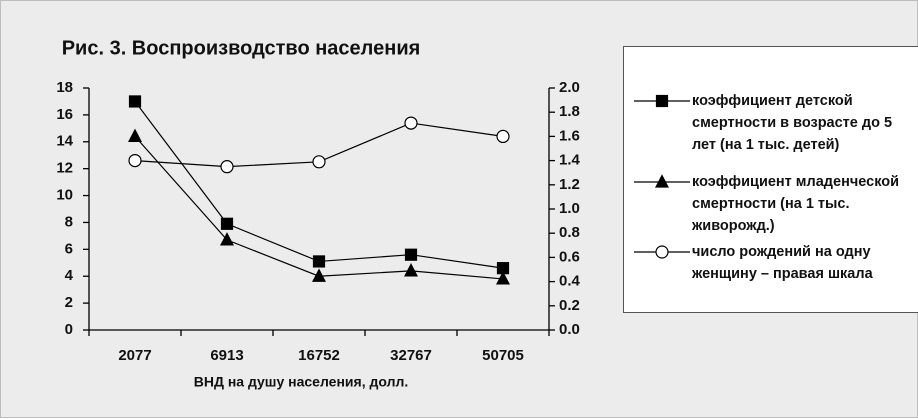  What do you see at coordinates (570, 160) in the screenshot?
I see `y2-tick-label: 1.4` at bounding box center [570, 160].